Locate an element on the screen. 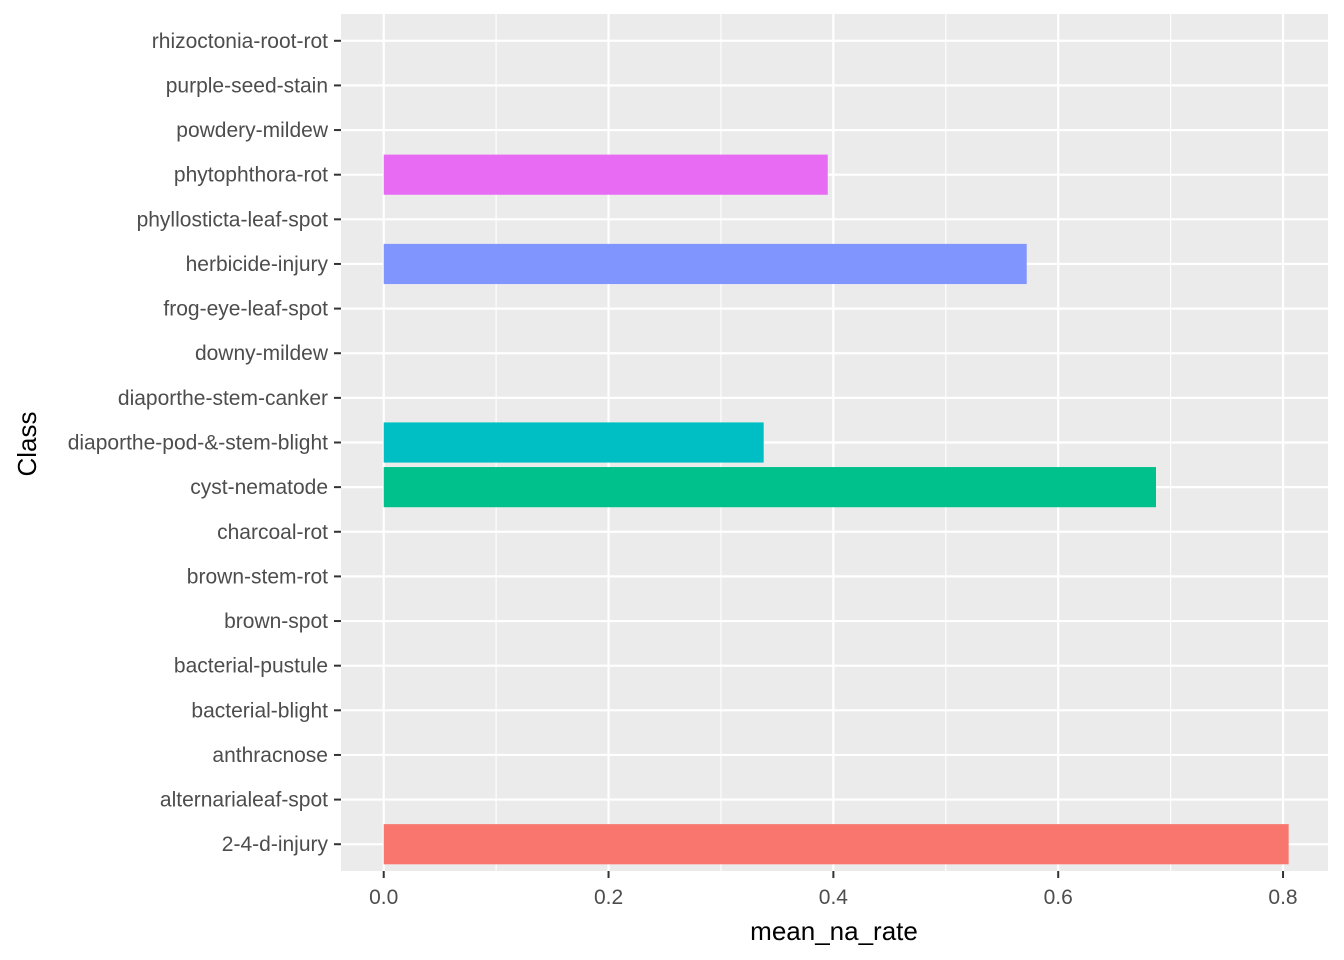 The height and width of the screenshot is (960, 1344). x-tick-label: 0.8 is located at coordinates (1282, 897).